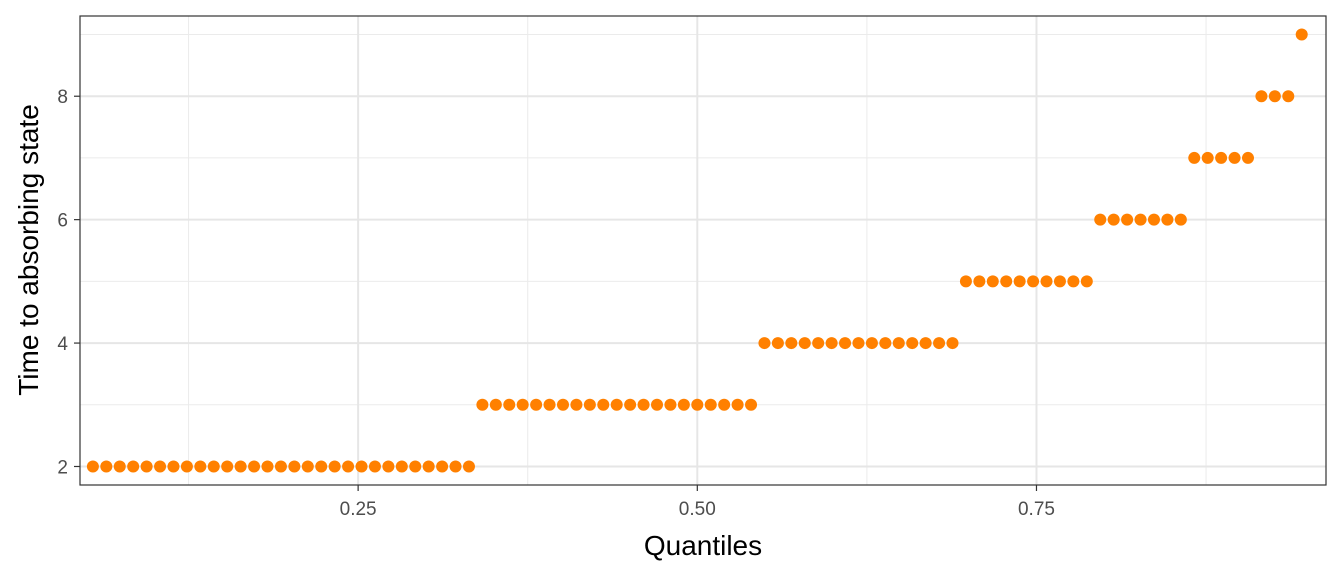 This screenshot has width=1344, height=576. What do you see at coordinates (28, 250) in the screenshot?
I see `y-axis-title: Time to absorbing state` at bounding box center [28, 250].